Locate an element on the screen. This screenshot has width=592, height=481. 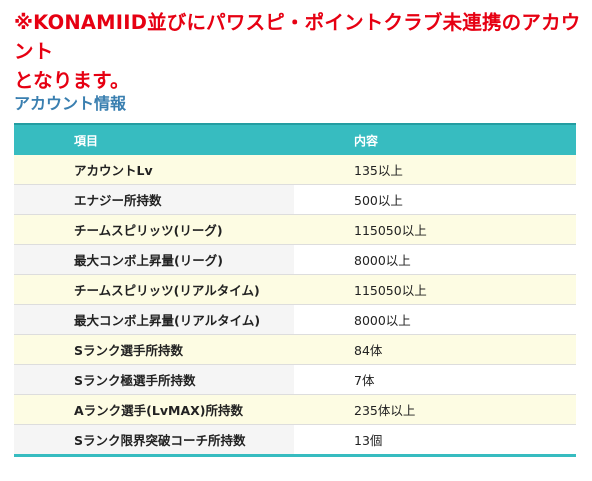
row-value: 7体 is located at coordinates (435, 379).